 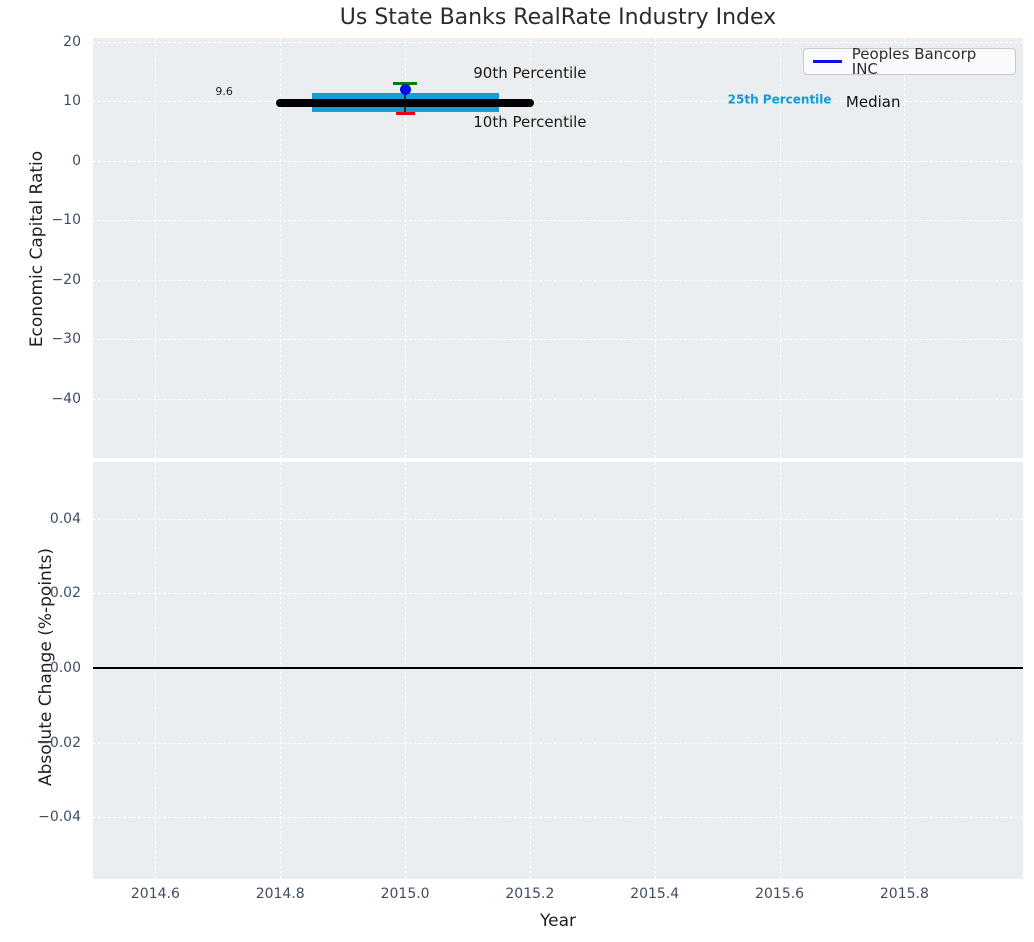 What do you see at coordinates (405, 894) in the screenshot?
I see `x-tick-label: 2015.0` at bounding box center [405, 894].